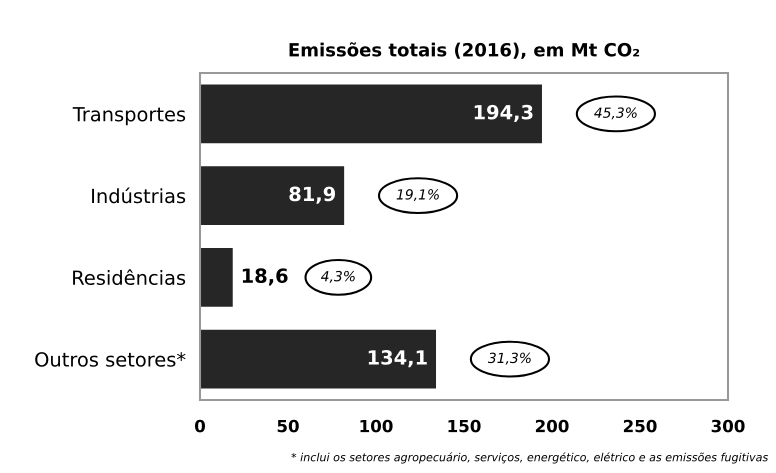 The height and width of the screenshot is (473, 776). What do you see at coordinates (503, 113) in the screenshot?
I see `data-label: 194,3` at bounding box center [503, 113].